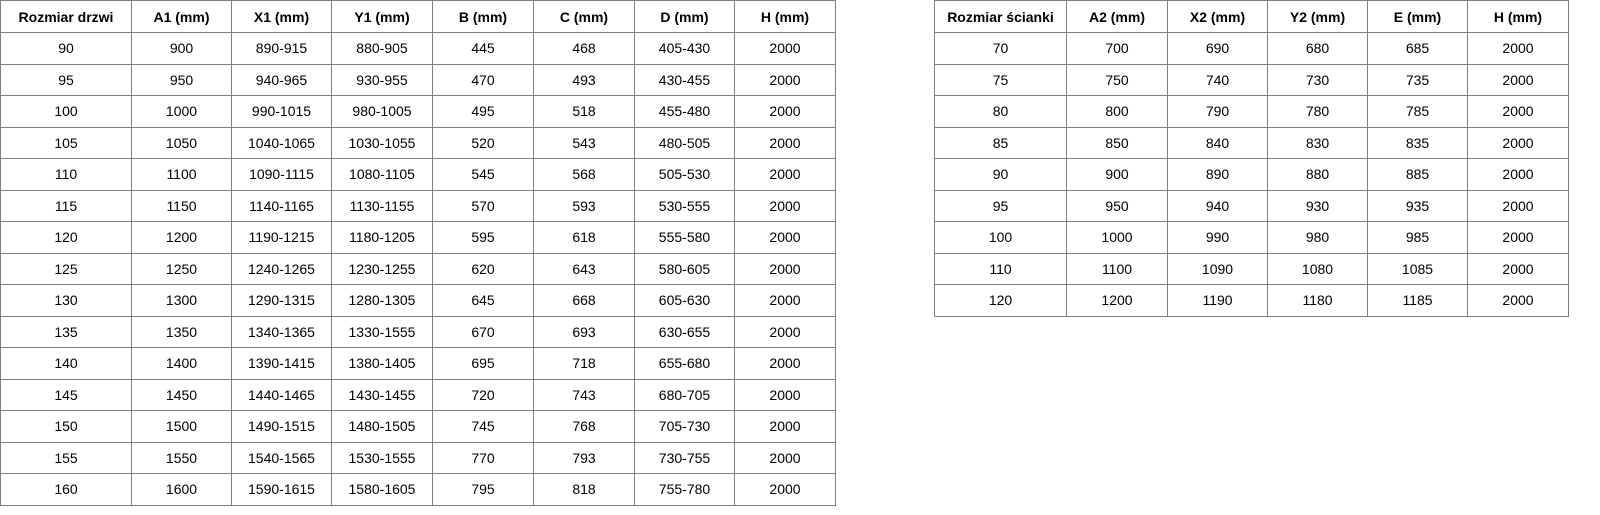 This screenshot has width=1600, height=515. What do you see at coordinates (382, 394) in the screenshot?
I see `table-cell: 1430-1455` at bounding box center [382, 394].